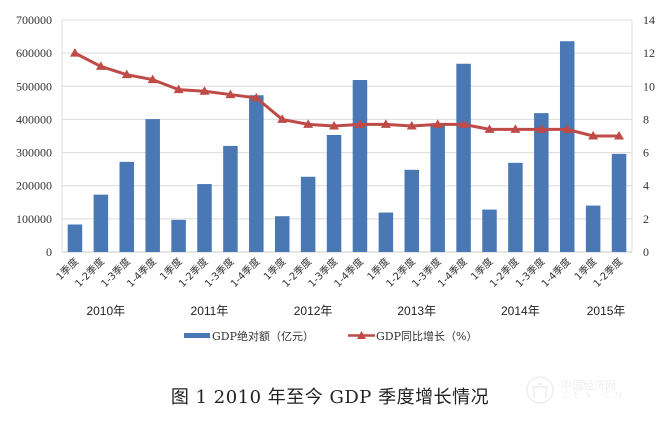 The height and width of the screenshot is (427, 660). Describe the element at coordinates (34, 53) in the screenshot. I see `left-tick-label: 600000` at that location.